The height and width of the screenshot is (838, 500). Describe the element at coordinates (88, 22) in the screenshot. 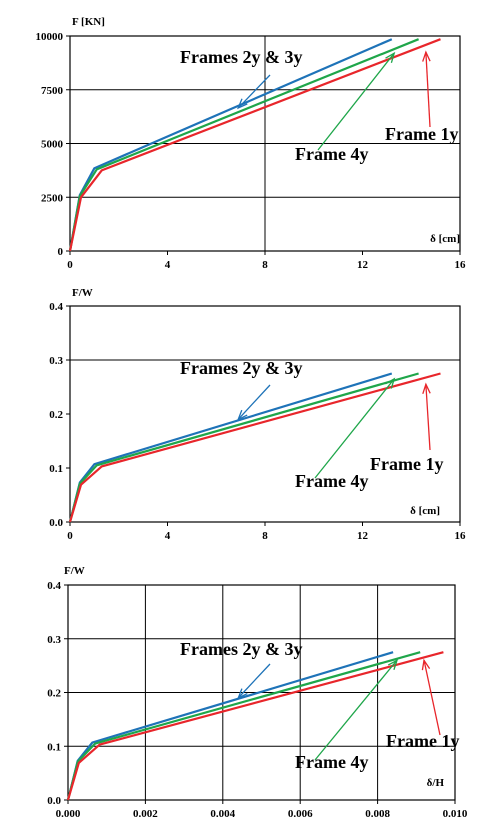

I see `y-axis-label: F [KN]` at that location.